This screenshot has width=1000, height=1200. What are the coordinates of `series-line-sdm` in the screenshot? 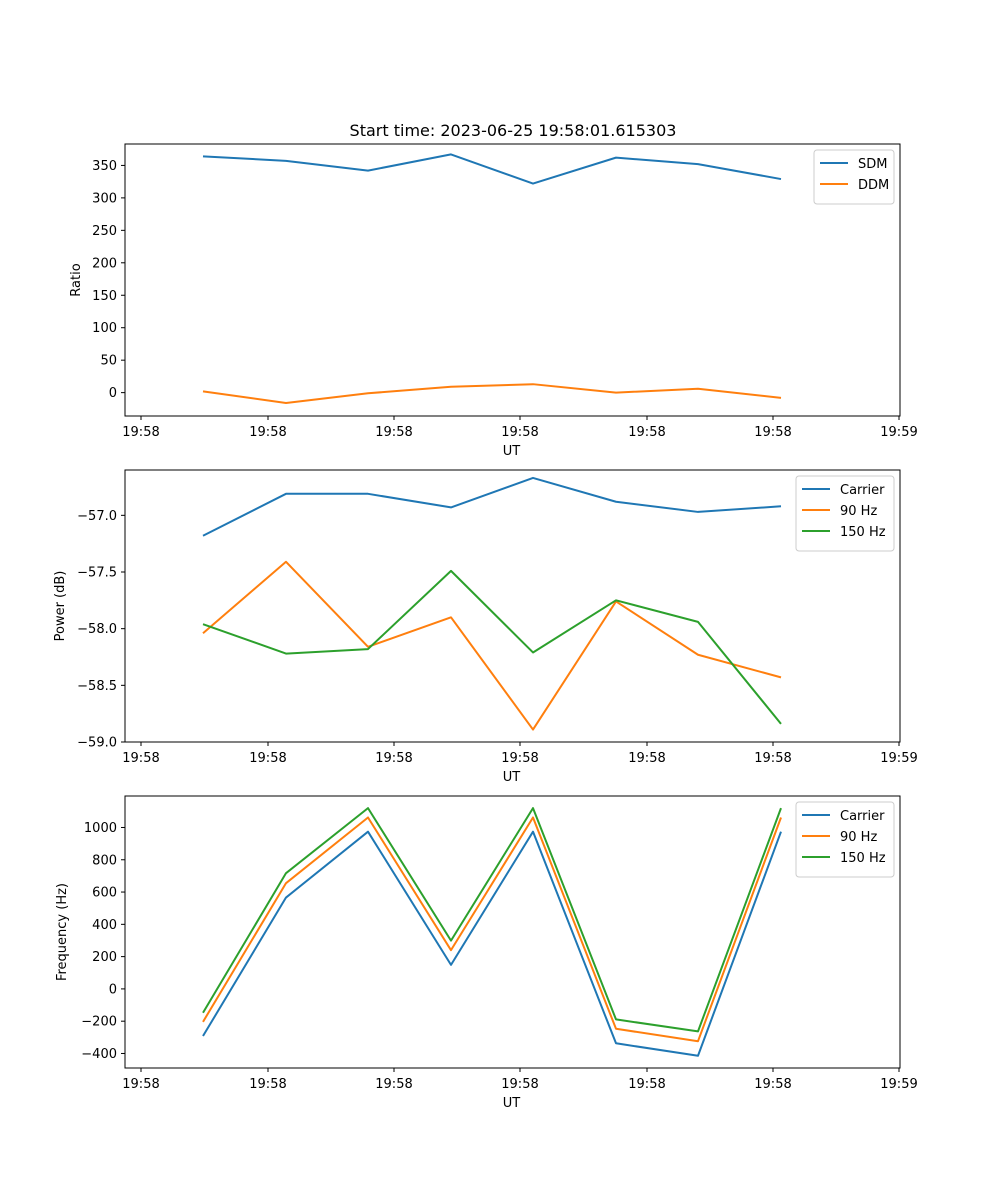 It's located at (492, 169).